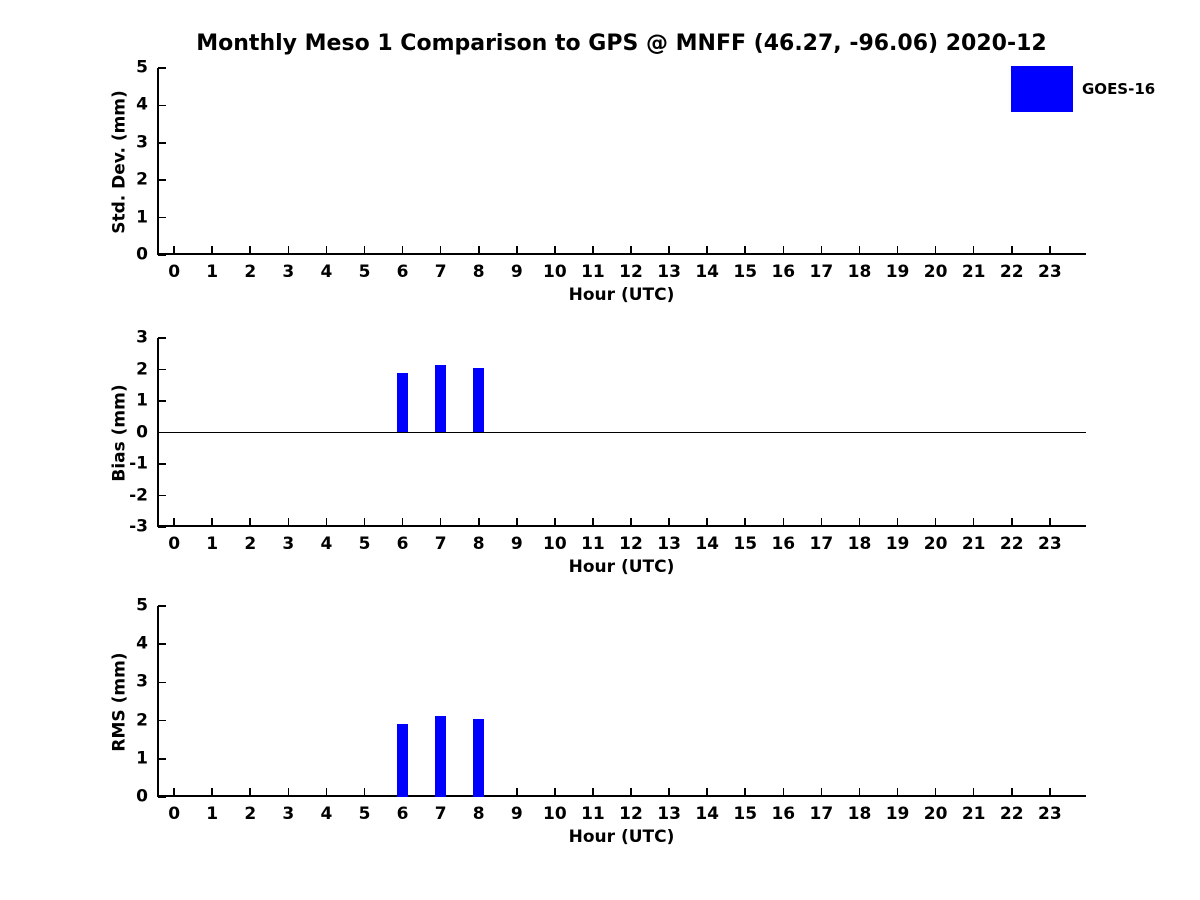  I want to click on x-tick-label: 18, so click(859, 814).